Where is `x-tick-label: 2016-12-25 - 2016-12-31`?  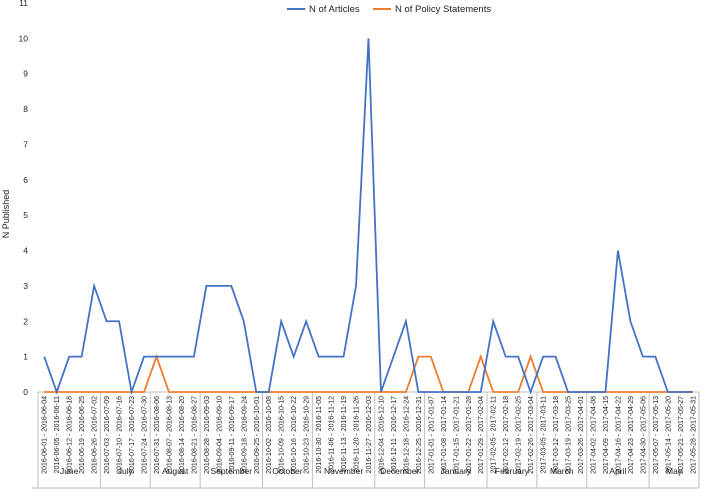
x-tick-label: 2016-12-25 - 2016-12-31 is located at coordinates (419, 435).